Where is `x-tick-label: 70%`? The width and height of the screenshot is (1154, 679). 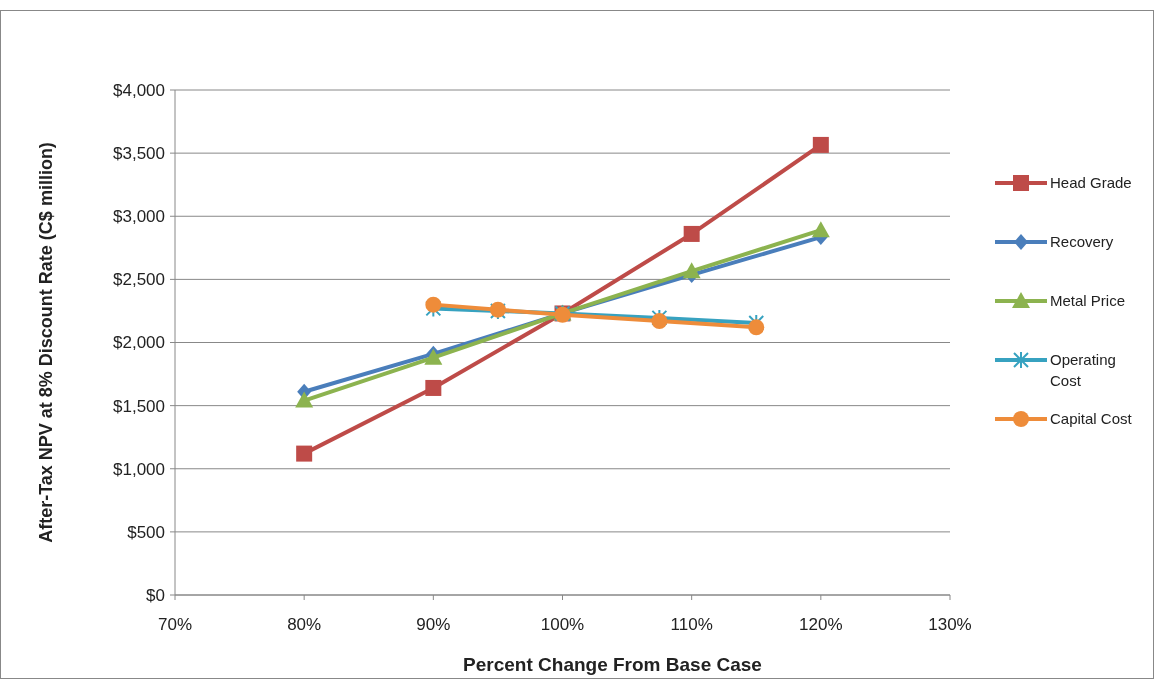 x-tick-label: 70% is located at coordinates (175, 624).